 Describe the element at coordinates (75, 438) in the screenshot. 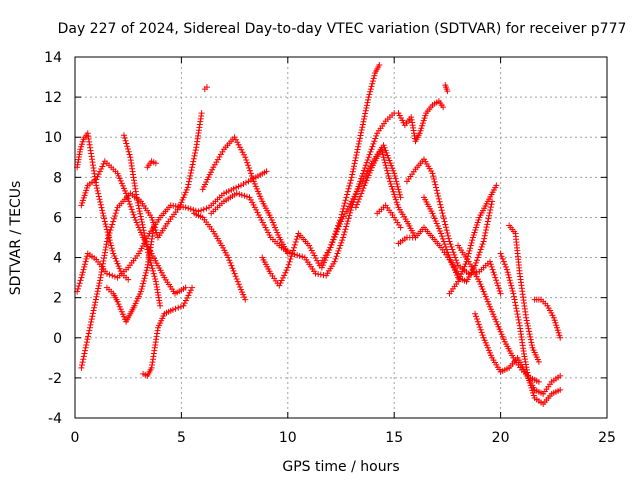

I see `x-tick-label: 0` at that location.